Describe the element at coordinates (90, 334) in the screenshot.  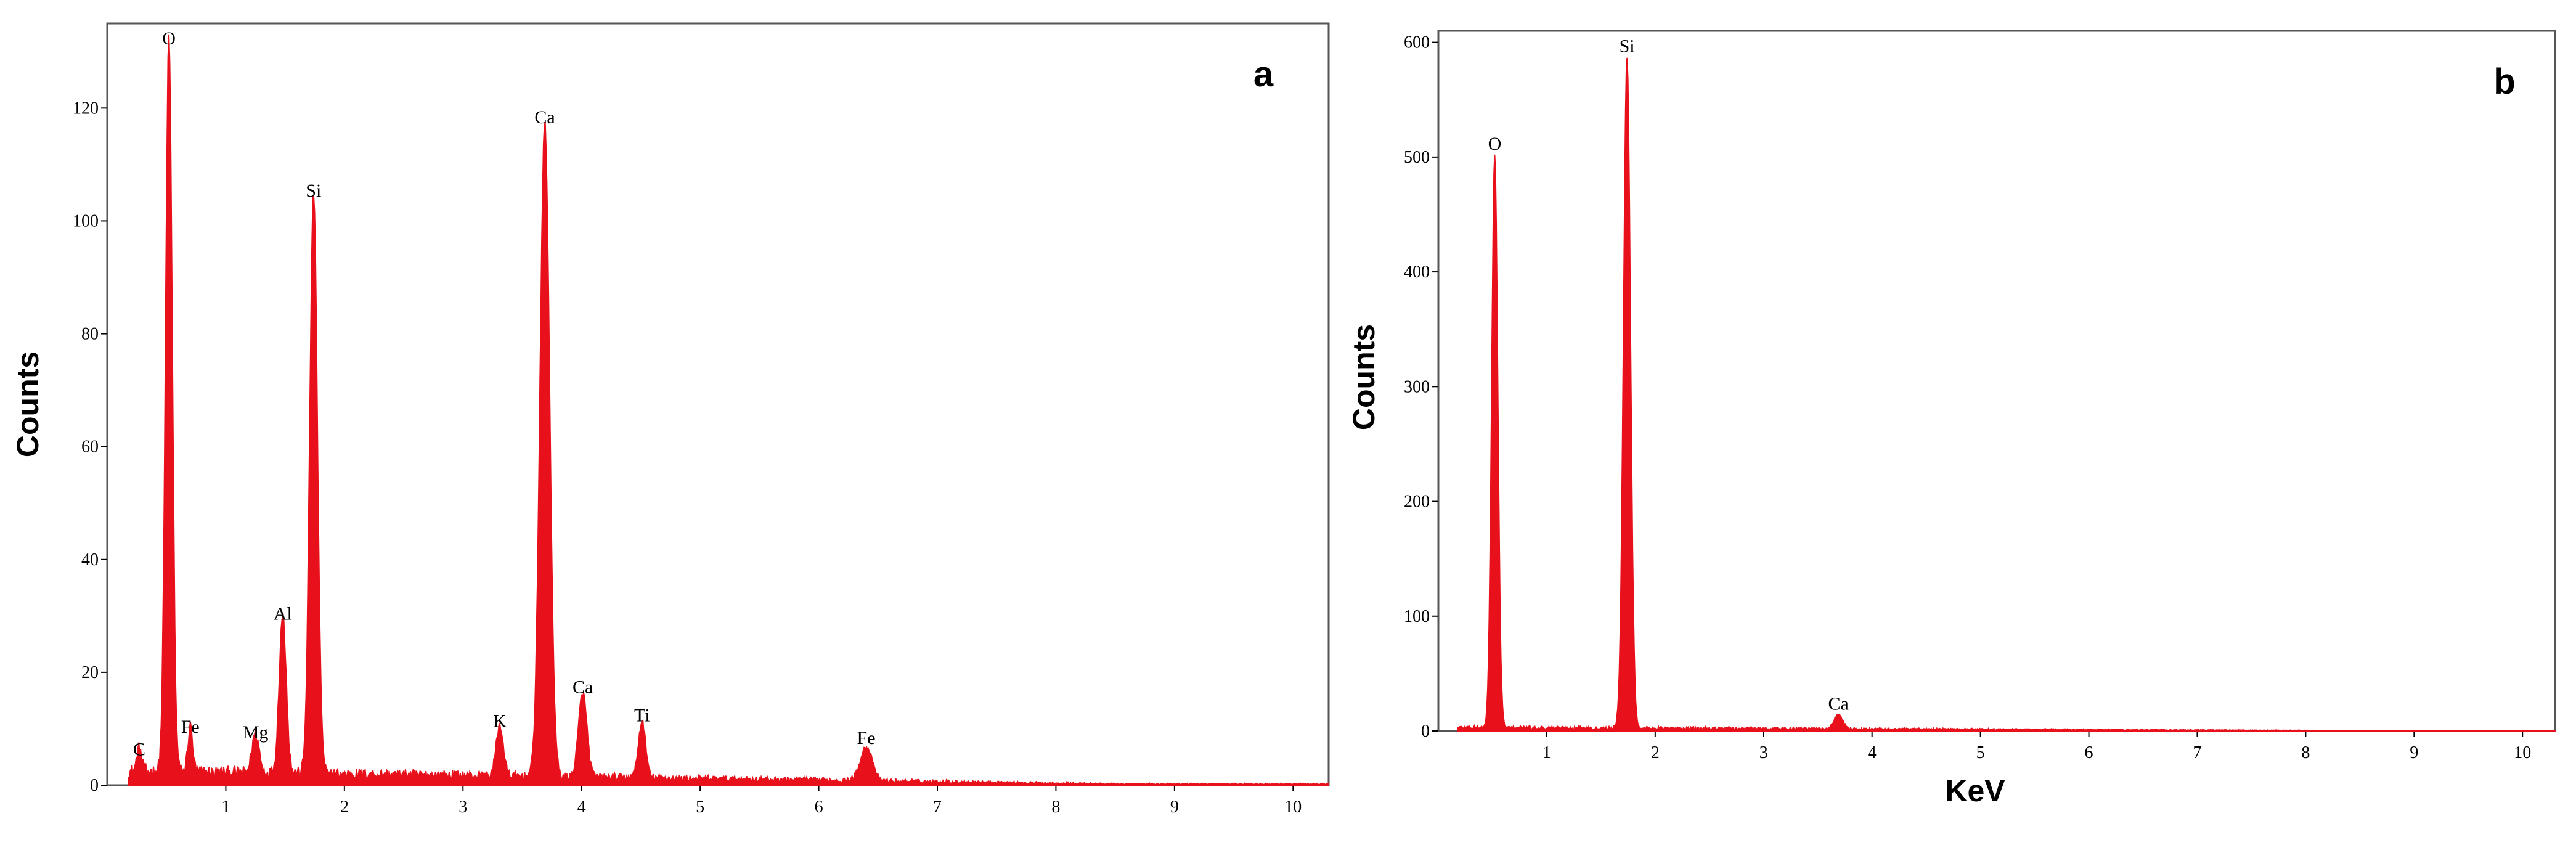
I see `y-tick-label: 80` at that location.